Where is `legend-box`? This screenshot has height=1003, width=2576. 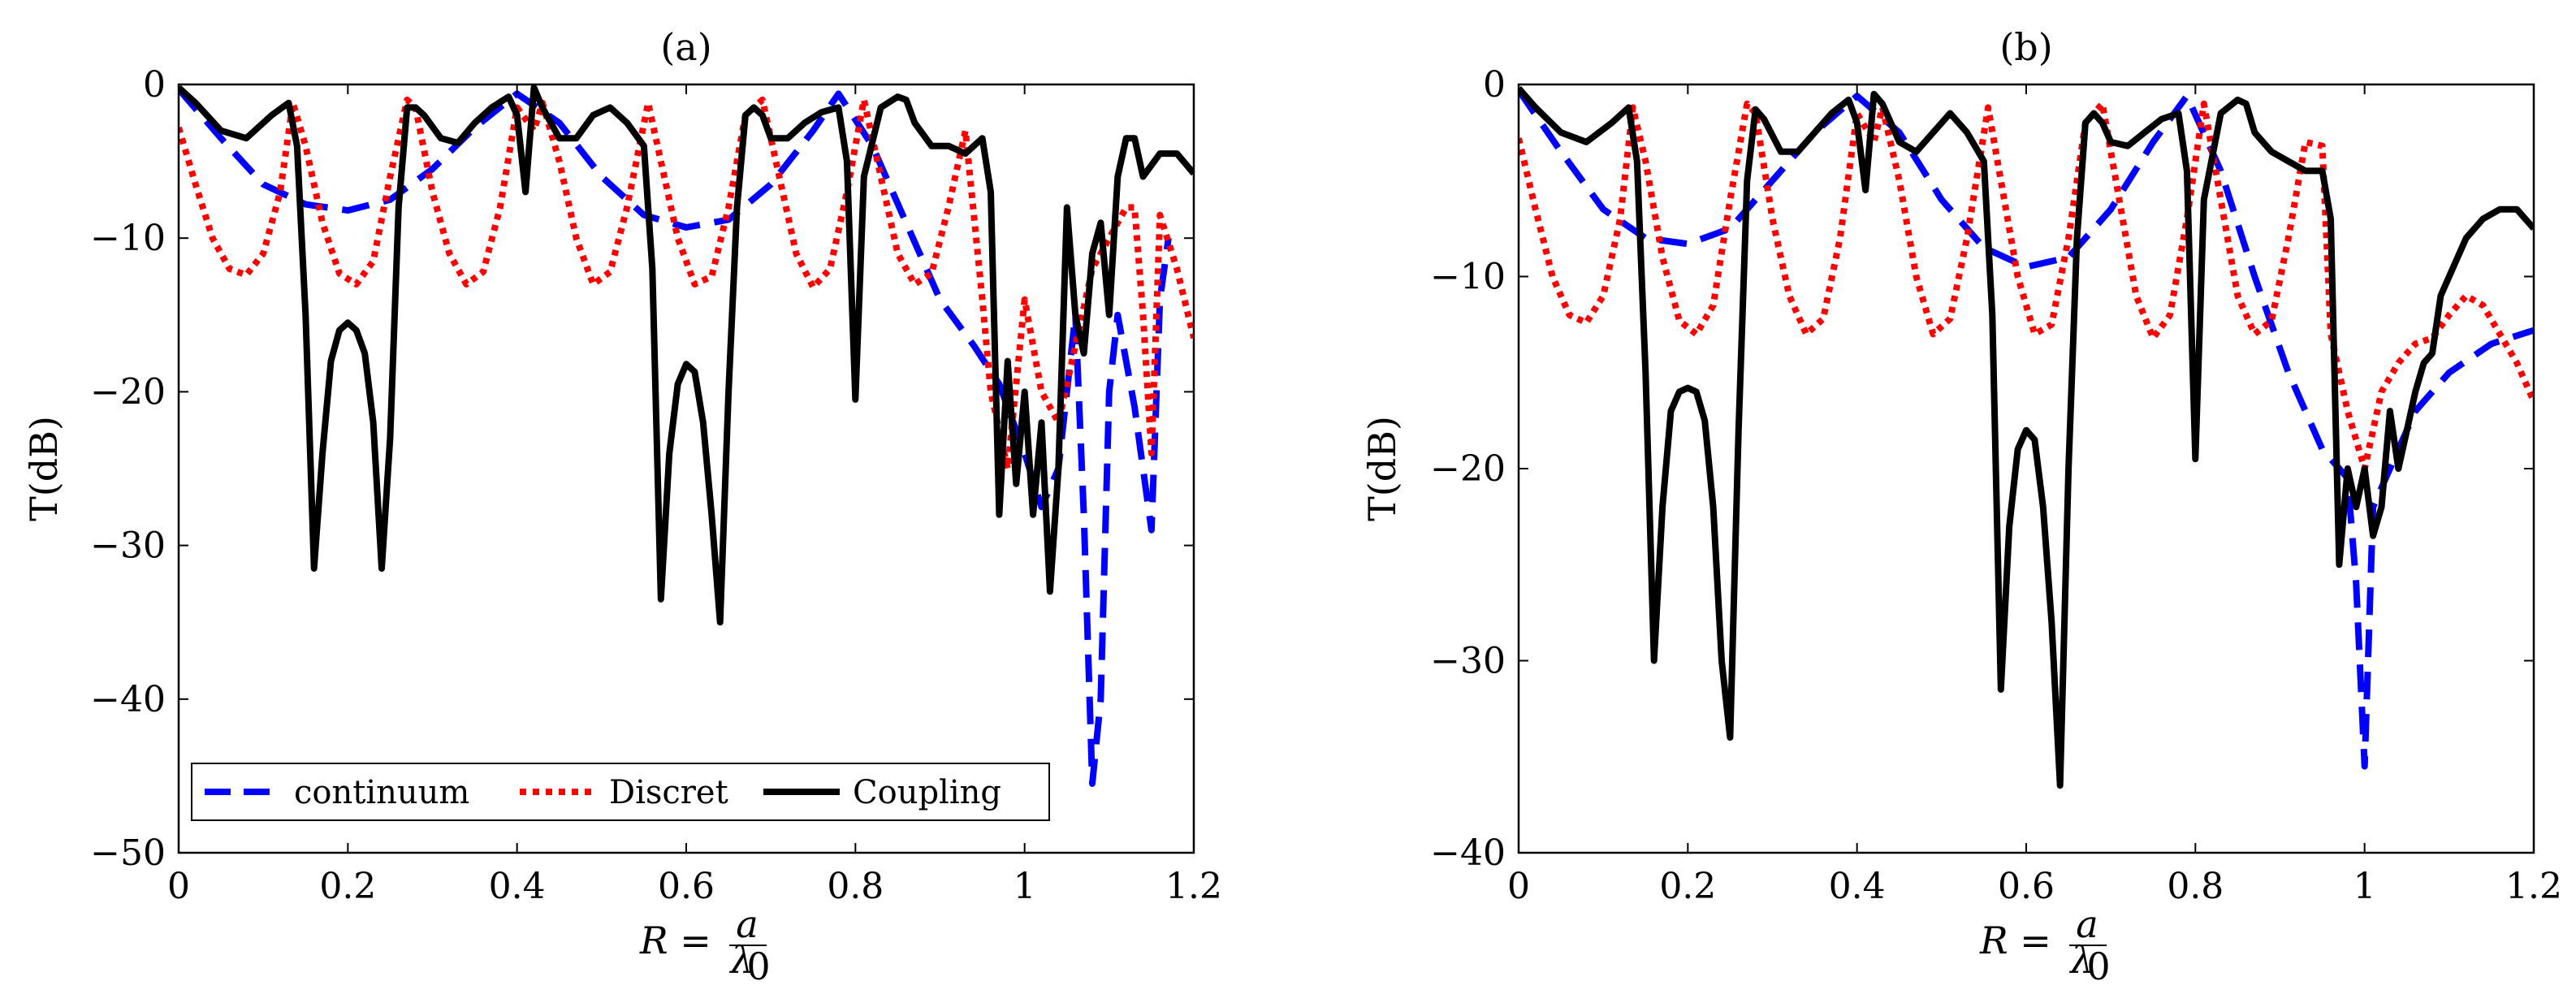 legend-box is located at coordinates (621, 792).